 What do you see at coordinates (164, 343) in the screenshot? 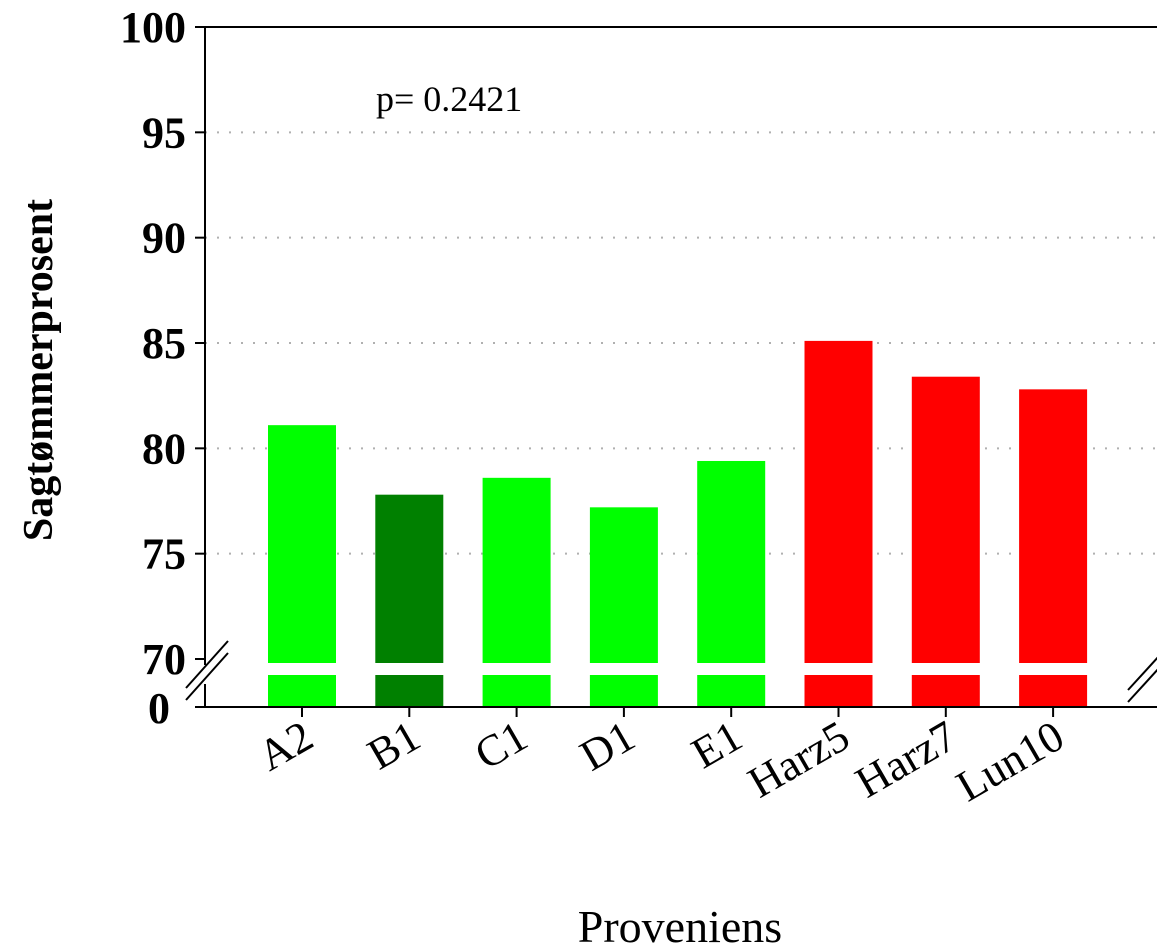
I see `y-tick-label-85: 85` at bounding box center [164, 343].